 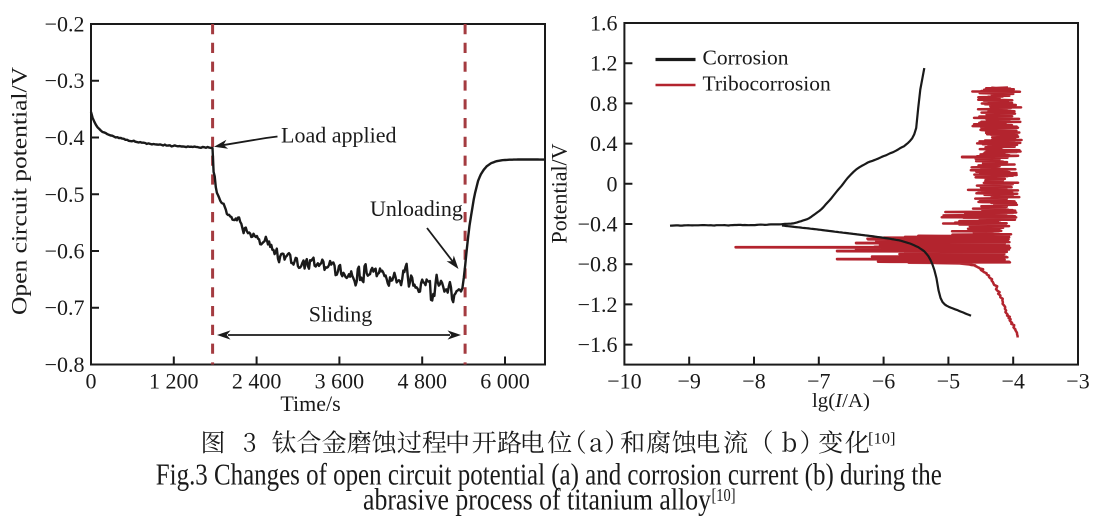 What do you see at coordinates (174, 381) in the screenshot?
I see `svg-text: 1 200` at bounding box center [174, 381].